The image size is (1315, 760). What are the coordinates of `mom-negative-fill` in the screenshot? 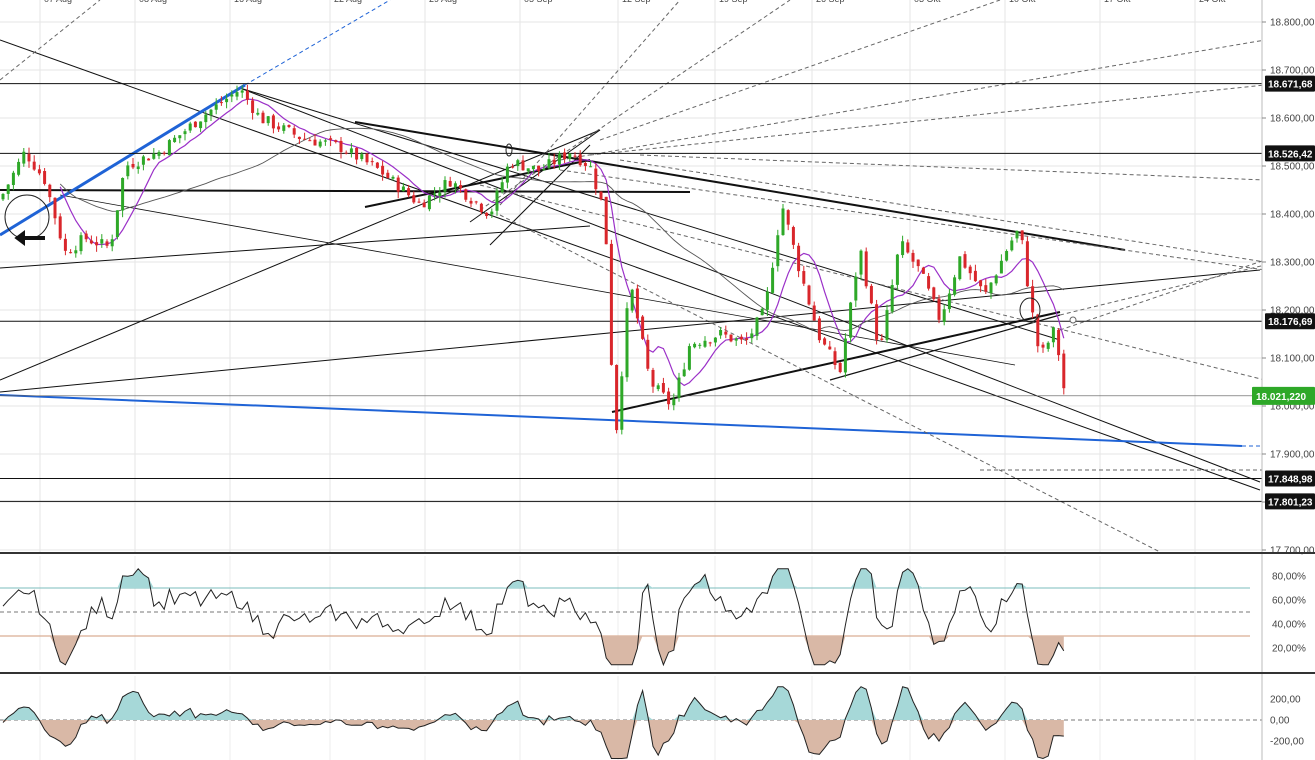 It's located at (533, 739).